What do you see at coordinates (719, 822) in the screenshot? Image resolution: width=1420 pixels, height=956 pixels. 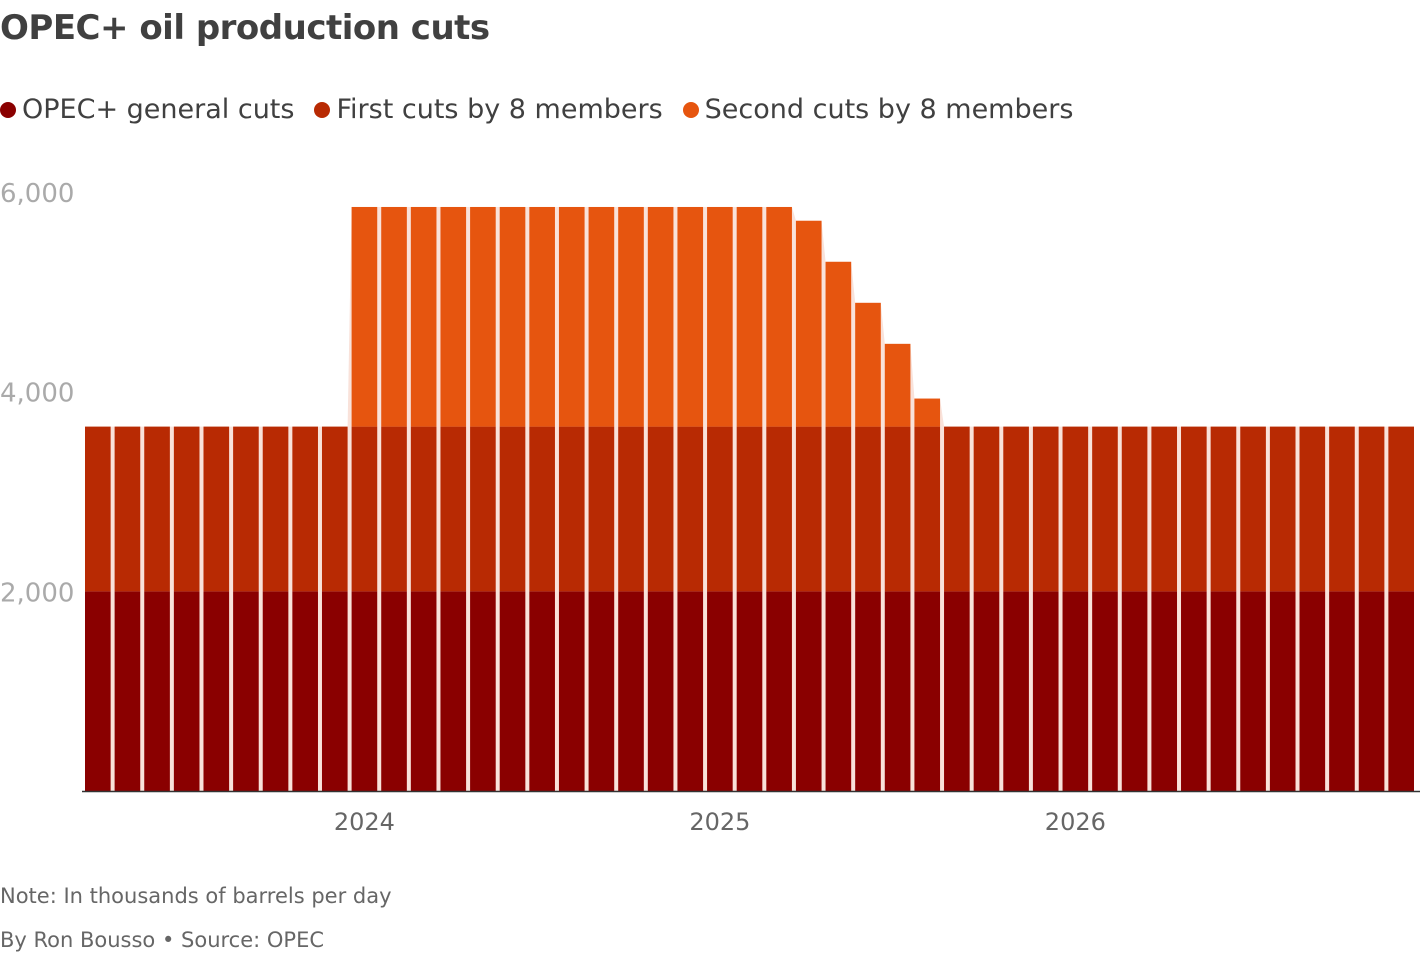 I see `x-tick-label: 2025` at bounding box center [719, 822].